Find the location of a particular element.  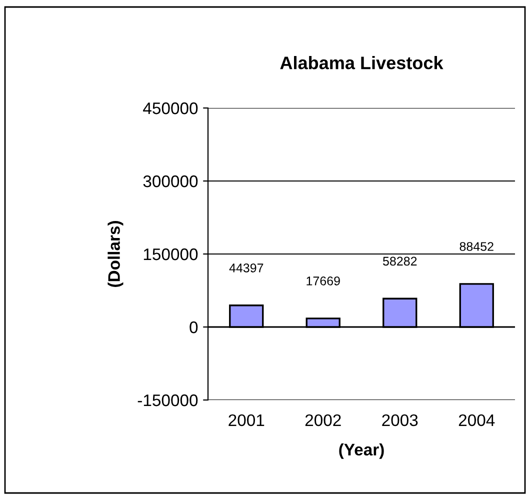

data-label: 17669 is located at coordinates (323, 281).